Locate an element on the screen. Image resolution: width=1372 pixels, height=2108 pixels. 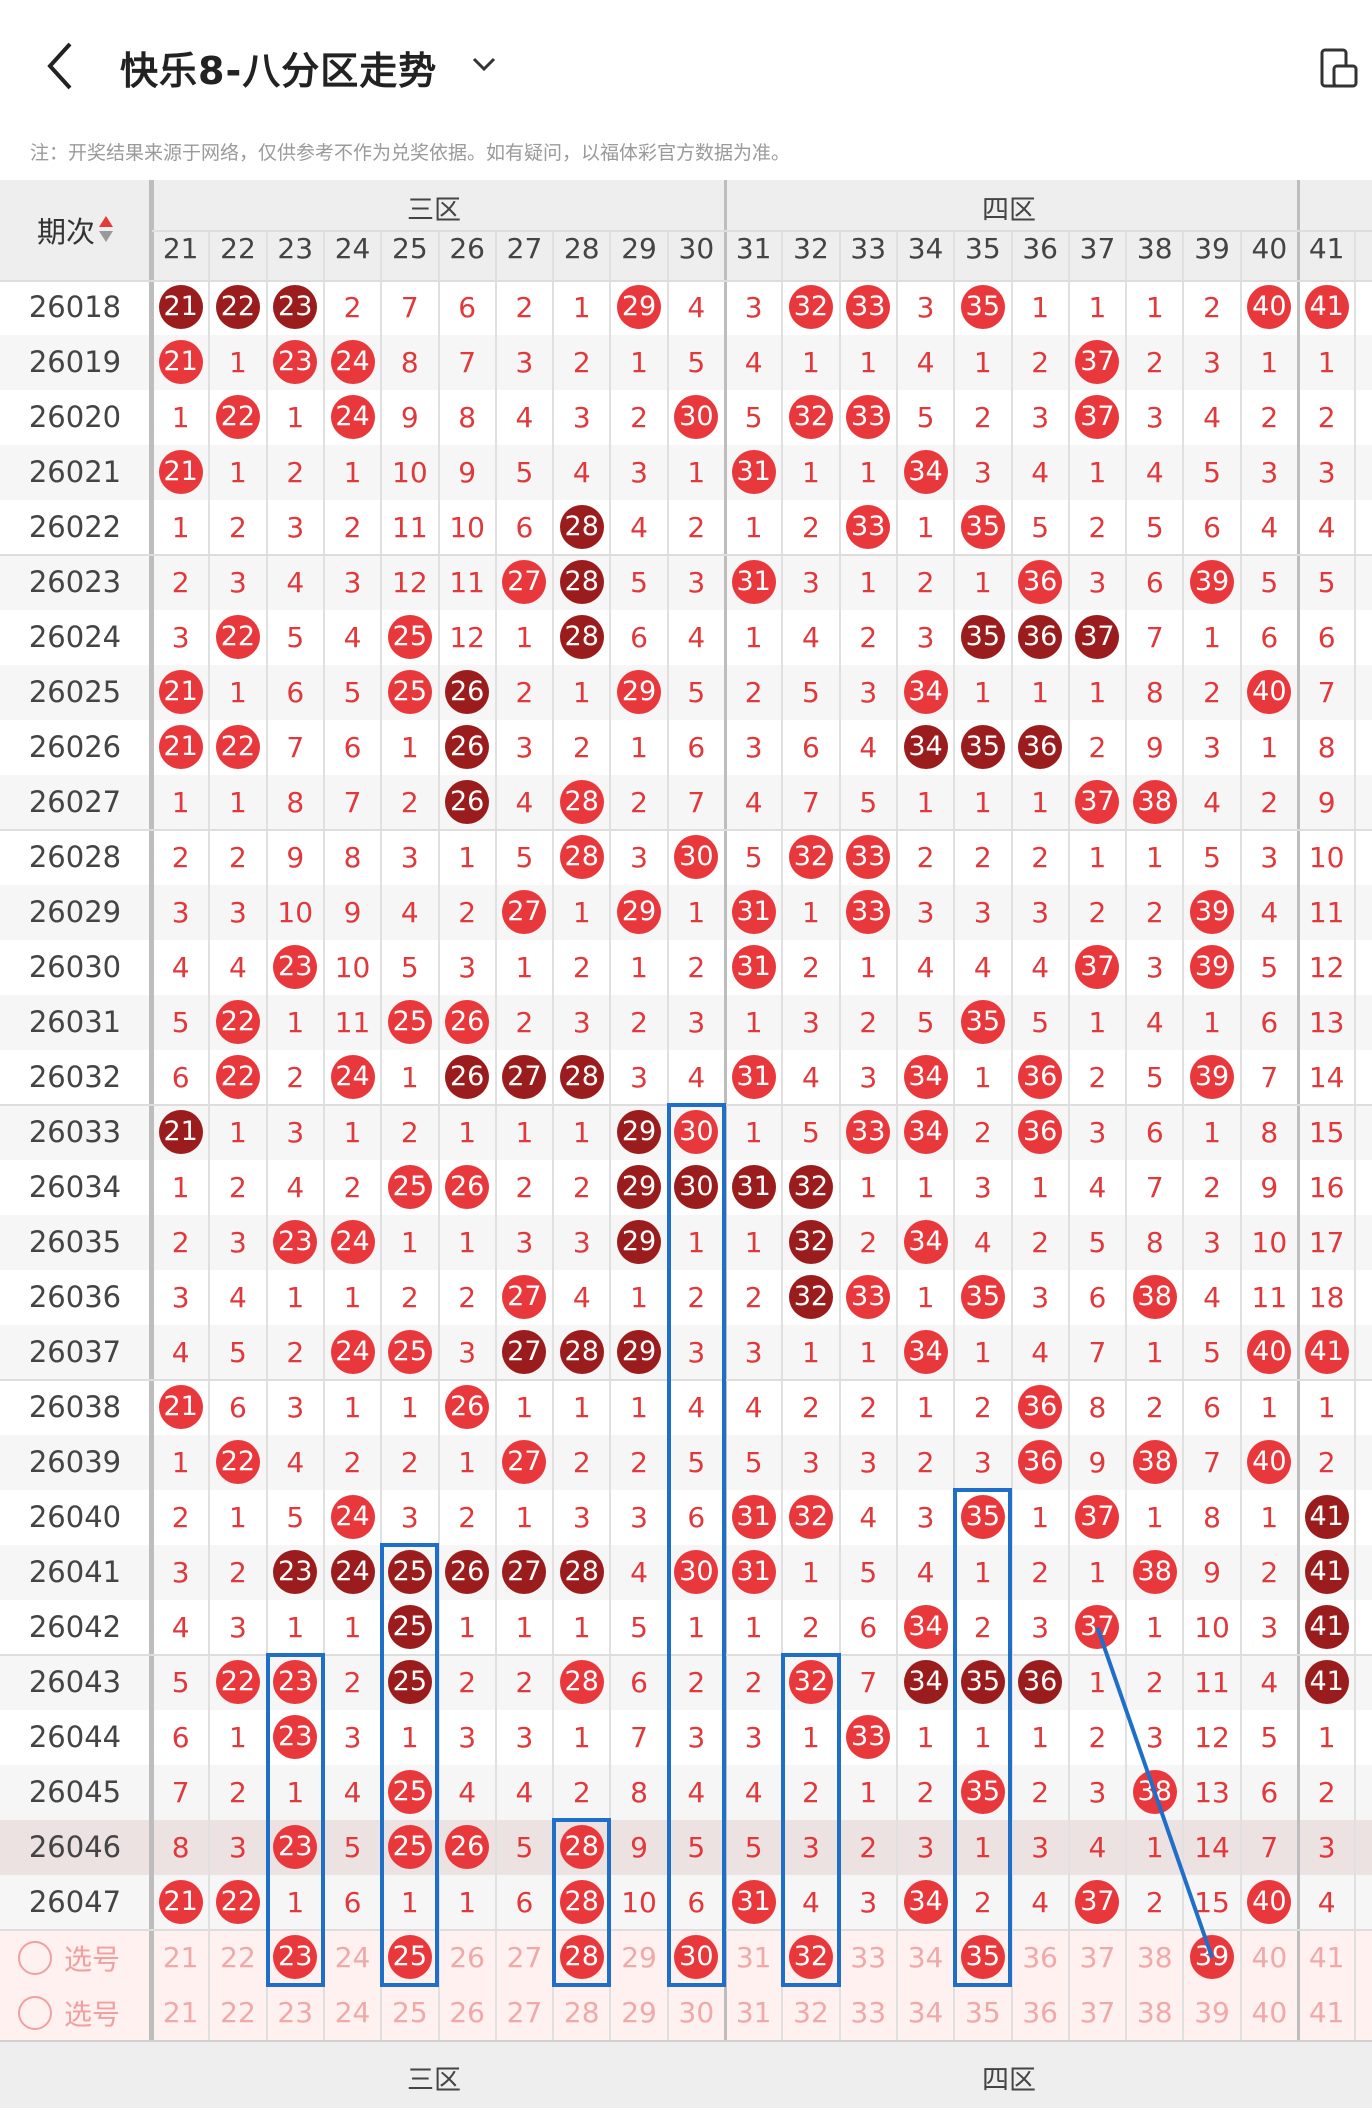
table-row: 26027 1 1 8 7 2 26 4 28 2 7 4 7 5 1 1 1 37 38 4 2 9 is located at coordinates (686, 802).